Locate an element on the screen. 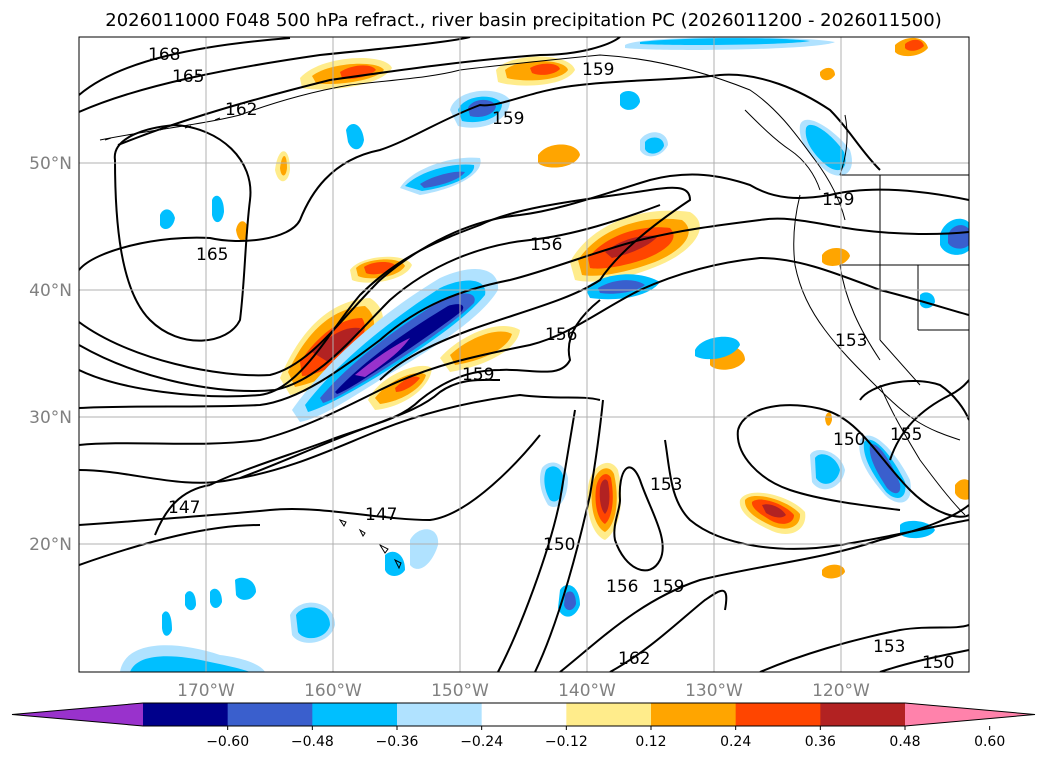 The height and width of the screenshot is (765, 1047). colorbar-extend-high is located at coordinates (970, 714).